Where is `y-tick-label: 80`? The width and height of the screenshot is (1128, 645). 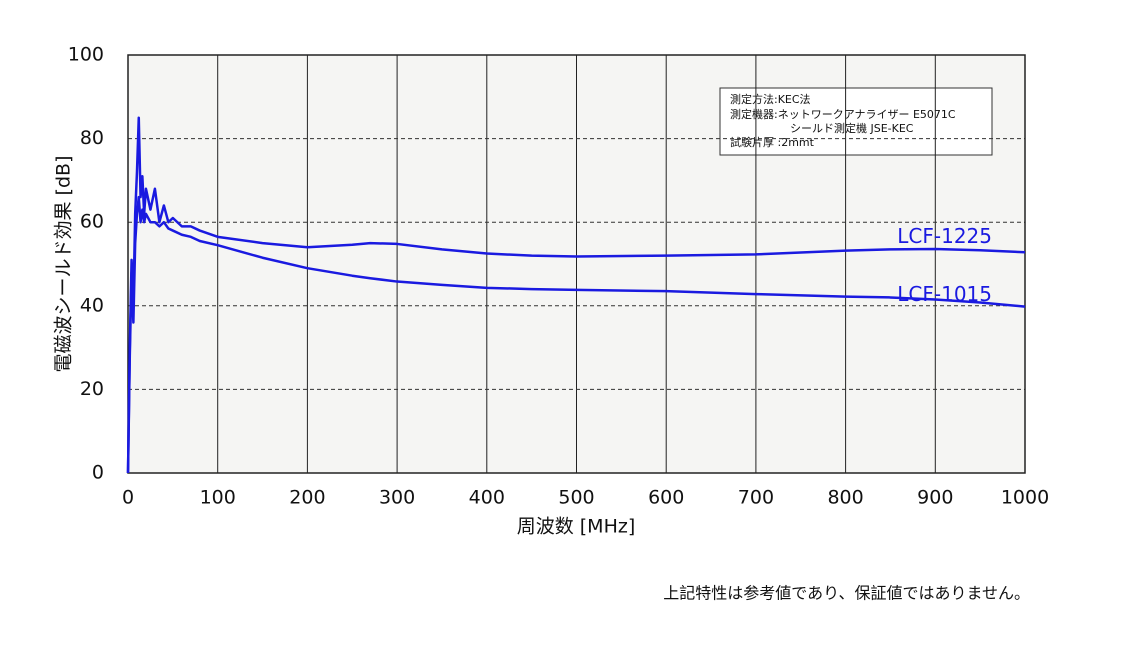 y-tick-label: 80 is located at coordinates (92, 138).